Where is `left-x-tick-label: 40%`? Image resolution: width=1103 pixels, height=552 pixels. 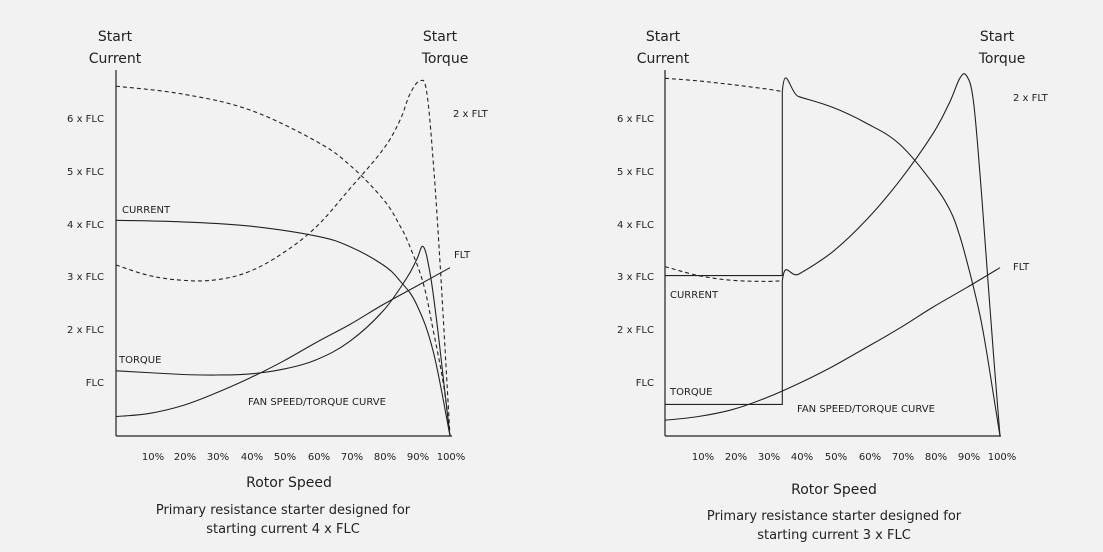
left-x-tick-label: 40% is located at coordinates (252, 457).